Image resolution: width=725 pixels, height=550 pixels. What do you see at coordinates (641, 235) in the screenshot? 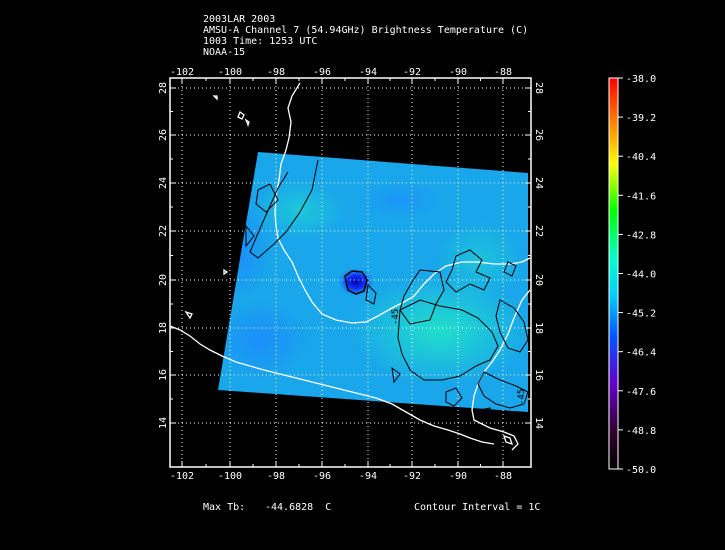
I see `colorbar-tick-label: -42.8` at bounding box center [641, 235].